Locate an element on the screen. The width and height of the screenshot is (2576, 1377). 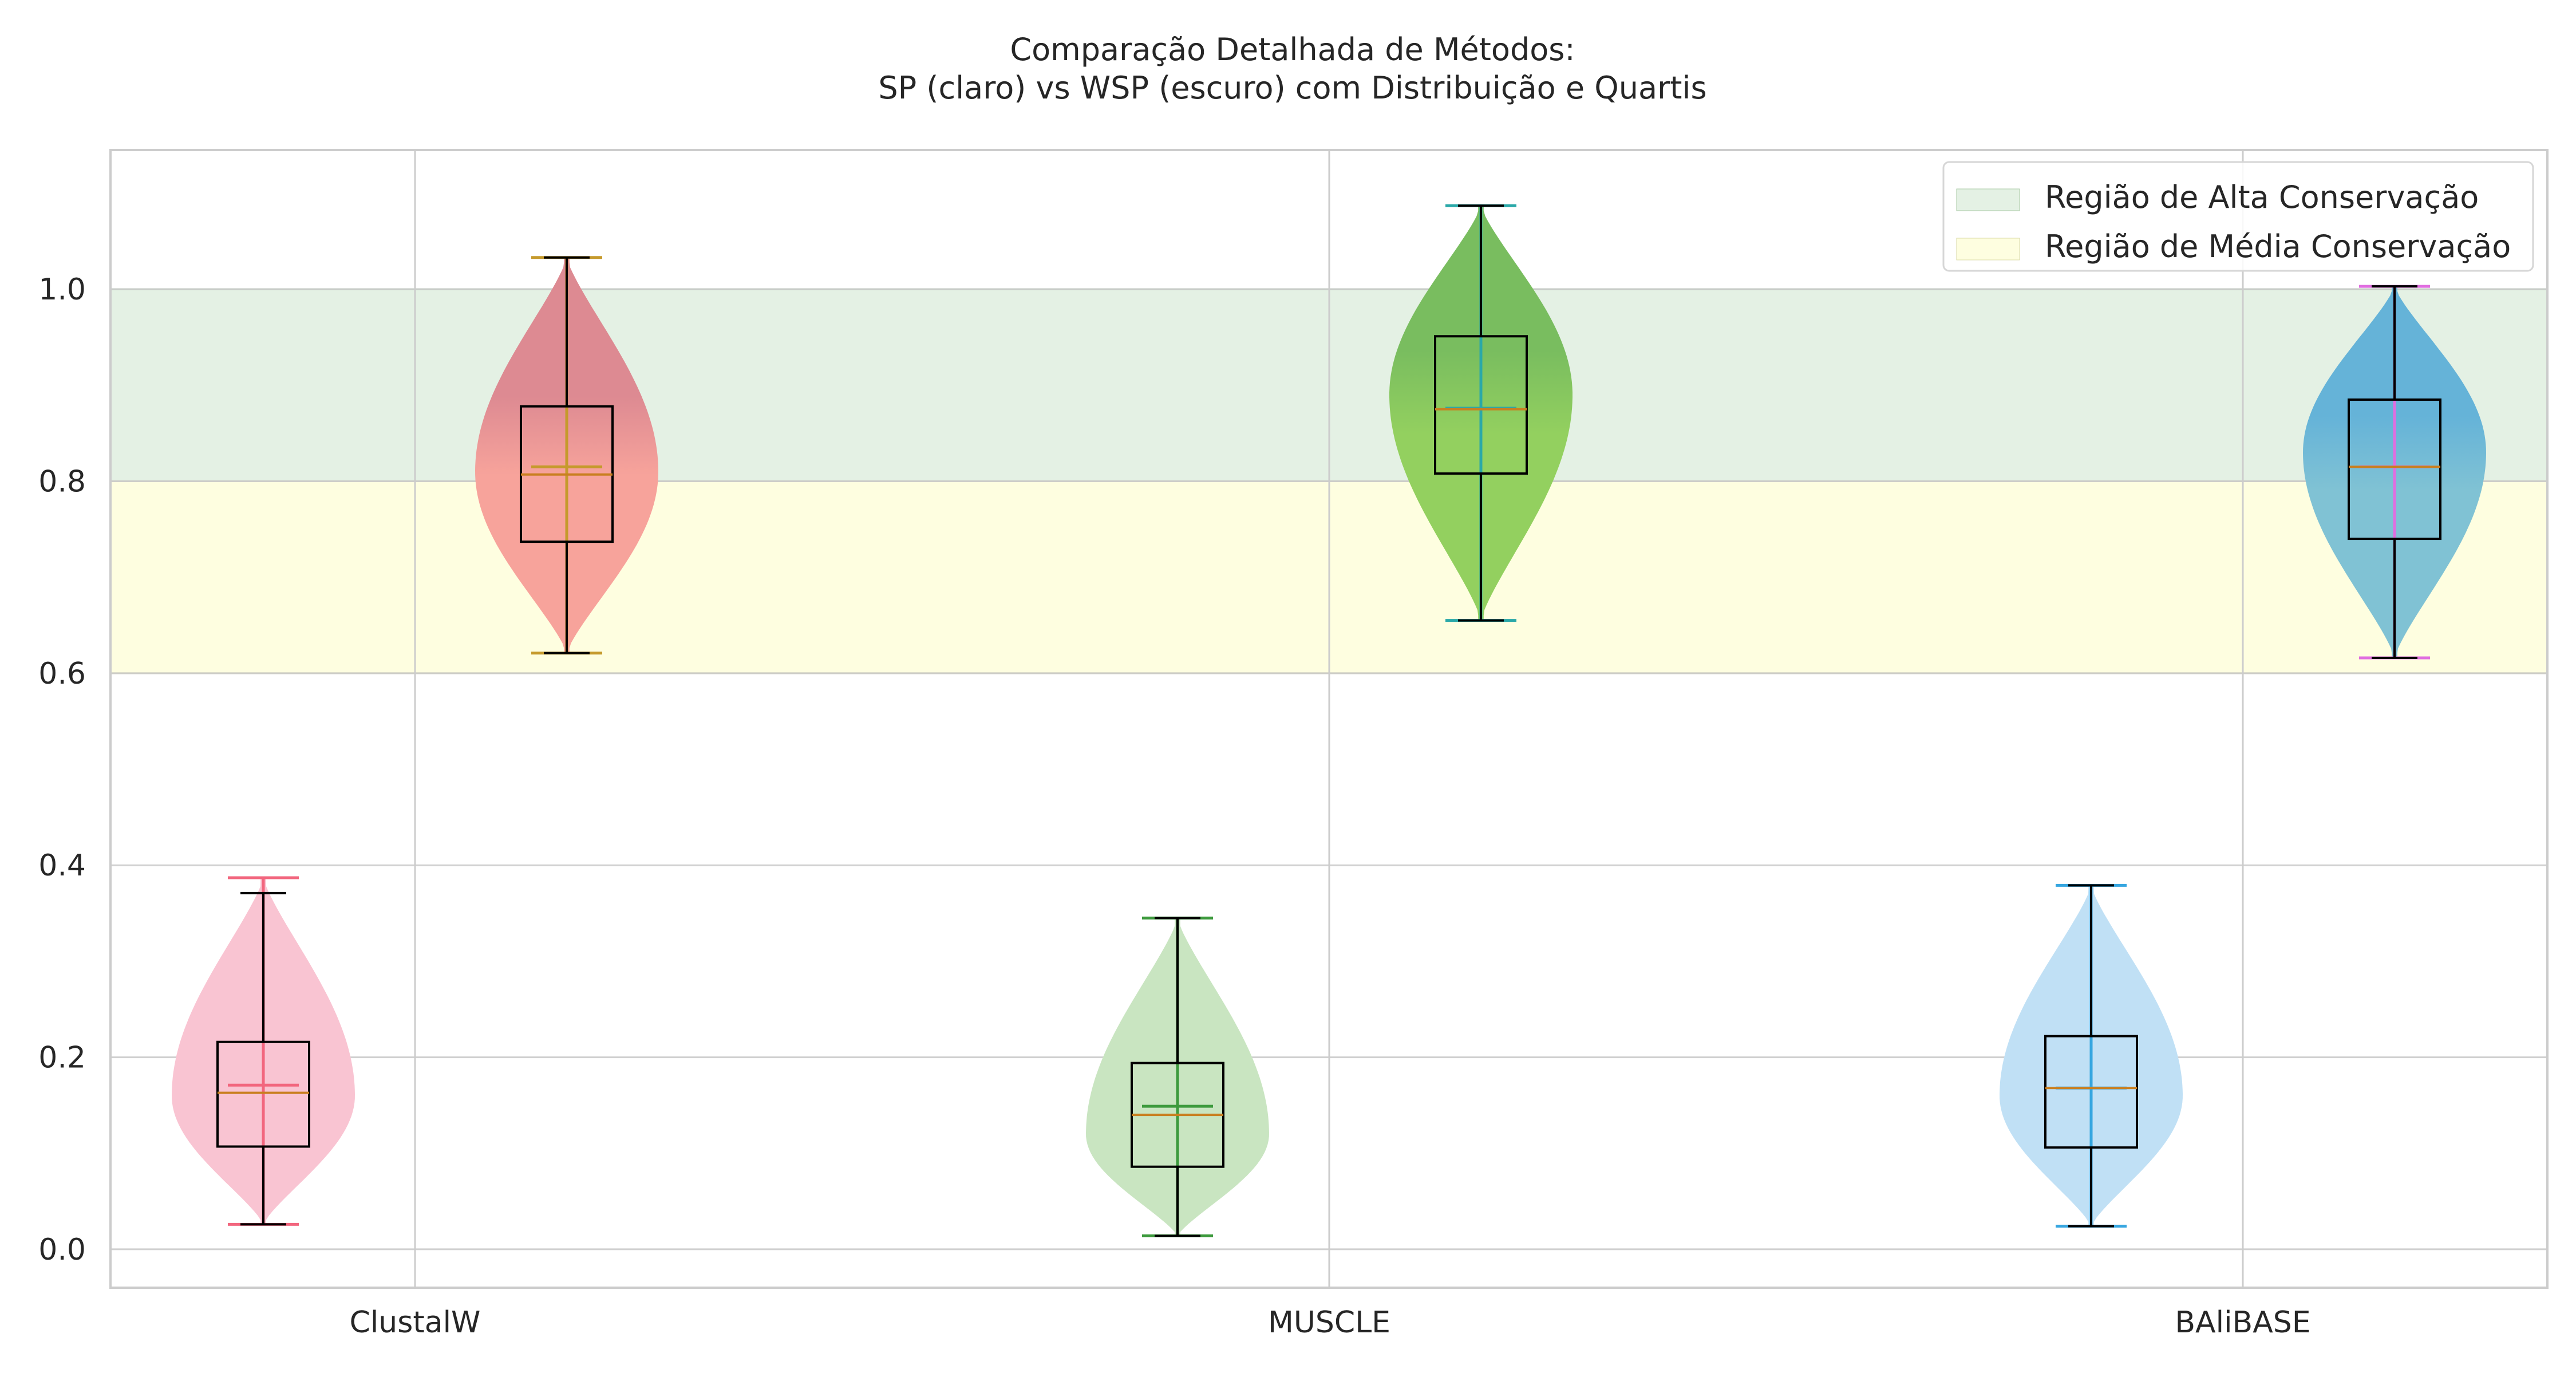
y-tick-label: 0.4 is located at coordinates (62, 866).